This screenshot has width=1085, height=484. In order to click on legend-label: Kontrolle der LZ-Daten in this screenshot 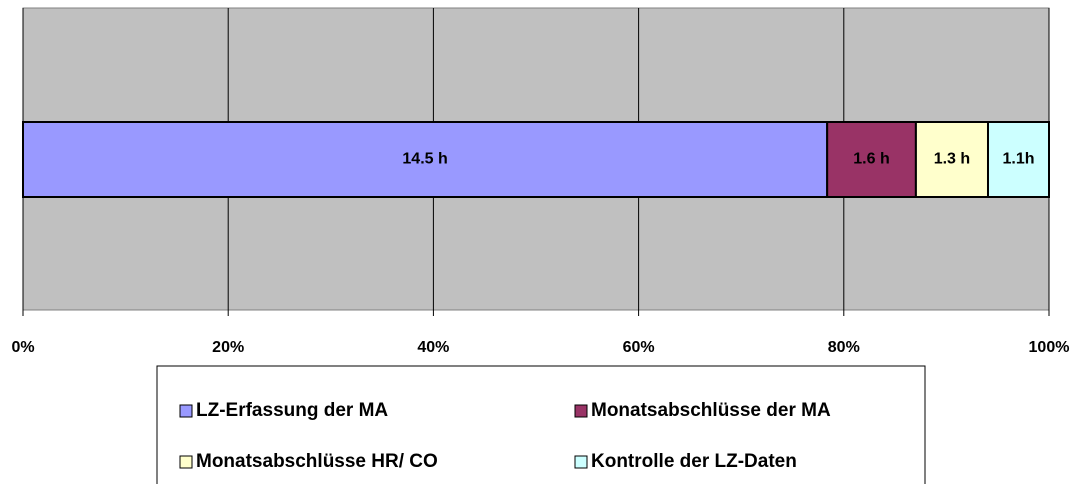, I will do `click(694, 461)`.